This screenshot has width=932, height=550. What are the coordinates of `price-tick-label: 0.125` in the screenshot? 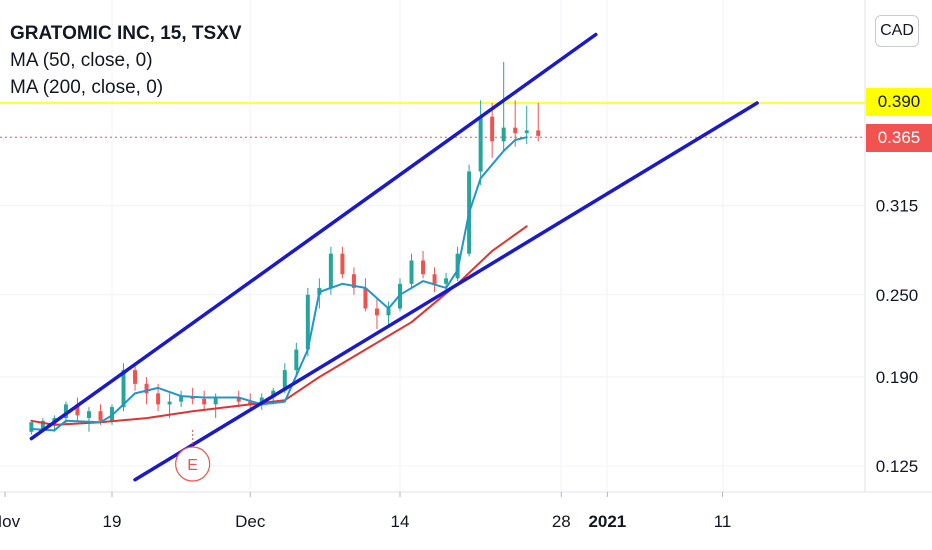 It's located at (897, 466).